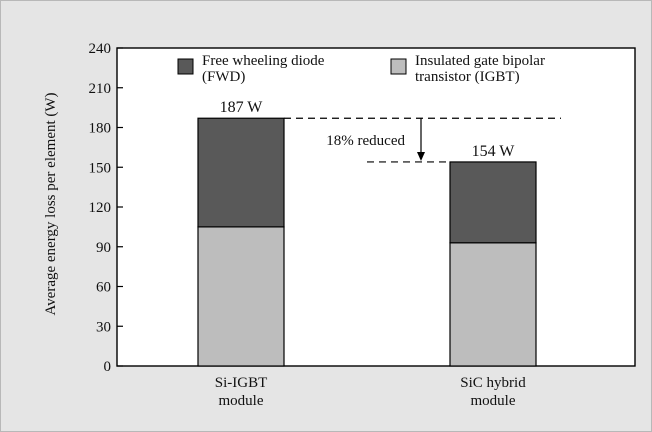 The image size is (652, 432). I want to click on x-category-label: SiC hybrid, so click(493, 383).